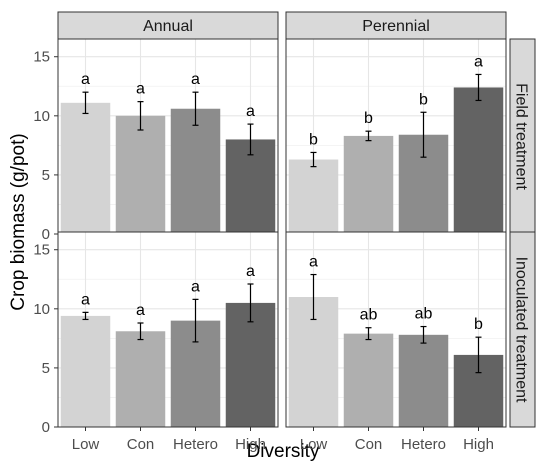 This screenshot has width=550, height=464. I want to click on facet-strip-annual, so click(168, 25).